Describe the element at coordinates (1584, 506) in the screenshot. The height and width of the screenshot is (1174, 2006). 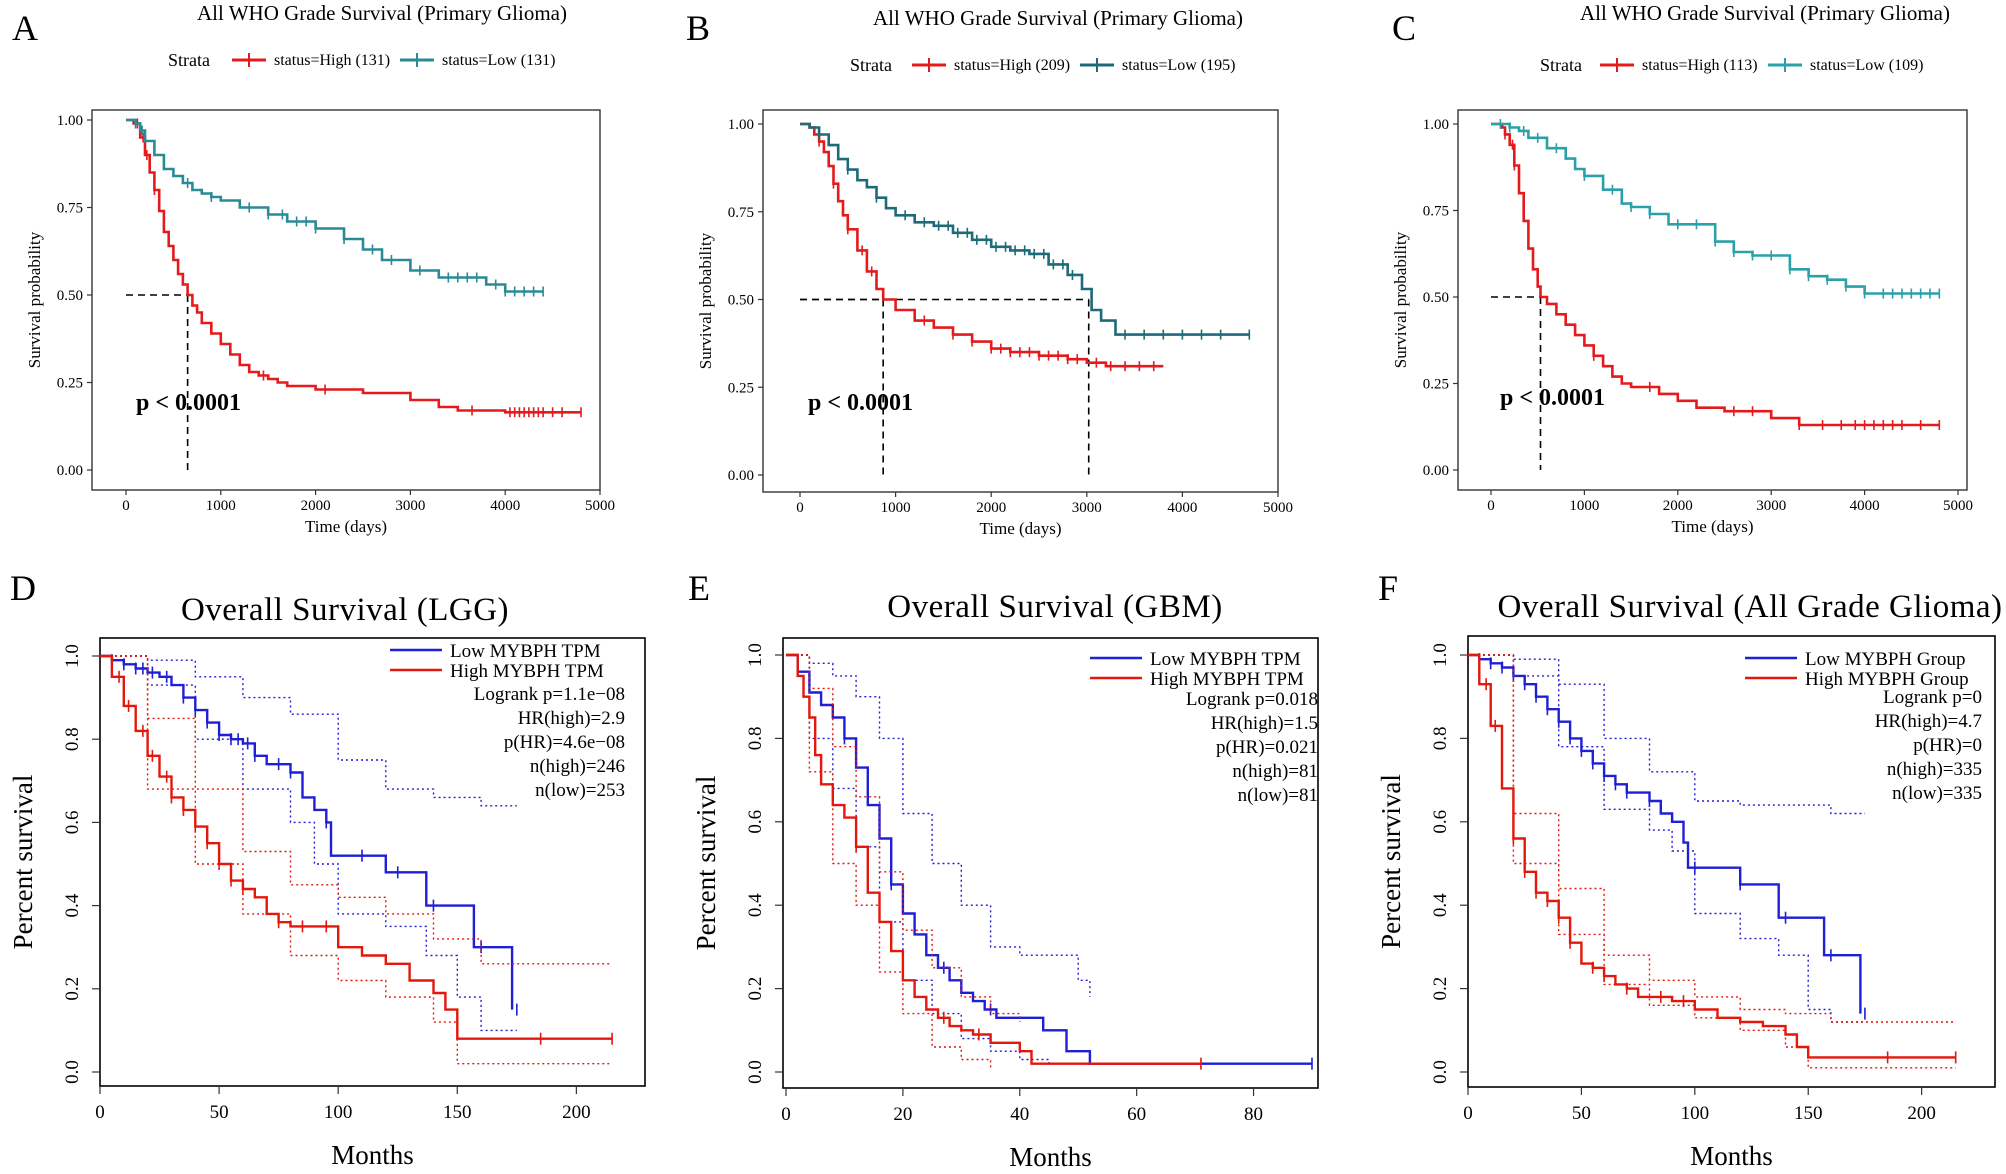
I see `x-tick-label: 1000` at that location.